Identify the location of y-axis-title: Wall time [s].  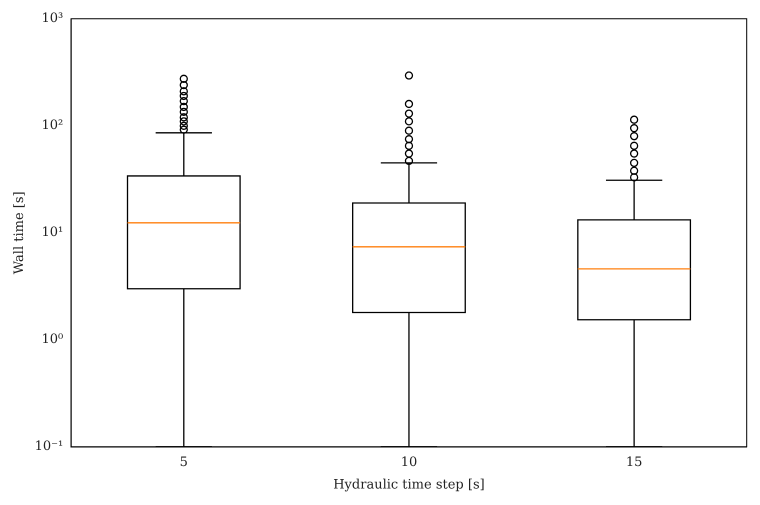
(20, 232).